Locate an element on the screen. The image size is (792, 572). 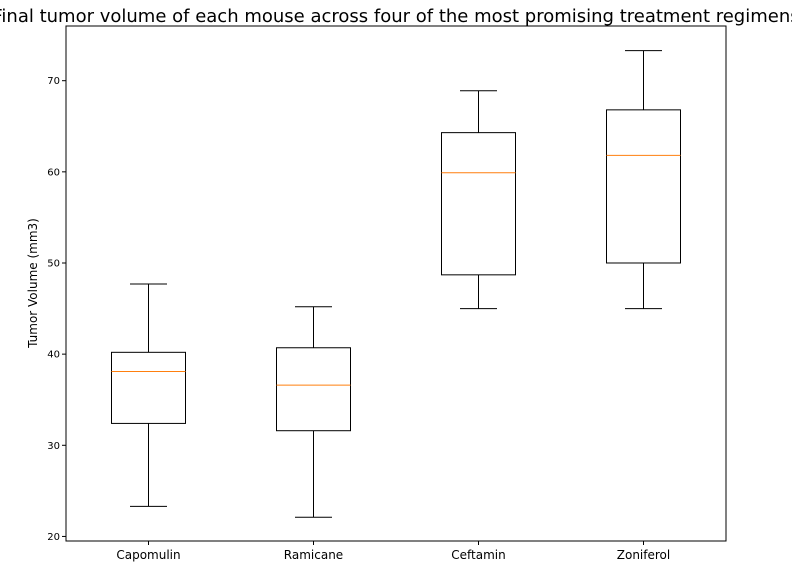
x-axis: Capomulin Ramicane Ceftamin Zoniferol is located at coordinates (393, 551).